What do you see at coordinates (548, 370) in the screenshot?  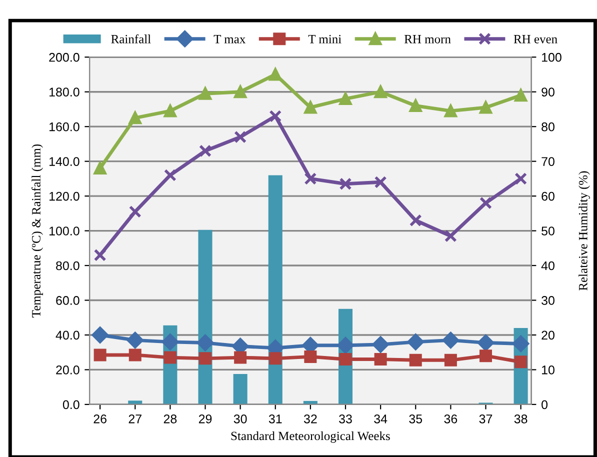 I see `y2-tick-label: 10` at bounding box center [548, 370].